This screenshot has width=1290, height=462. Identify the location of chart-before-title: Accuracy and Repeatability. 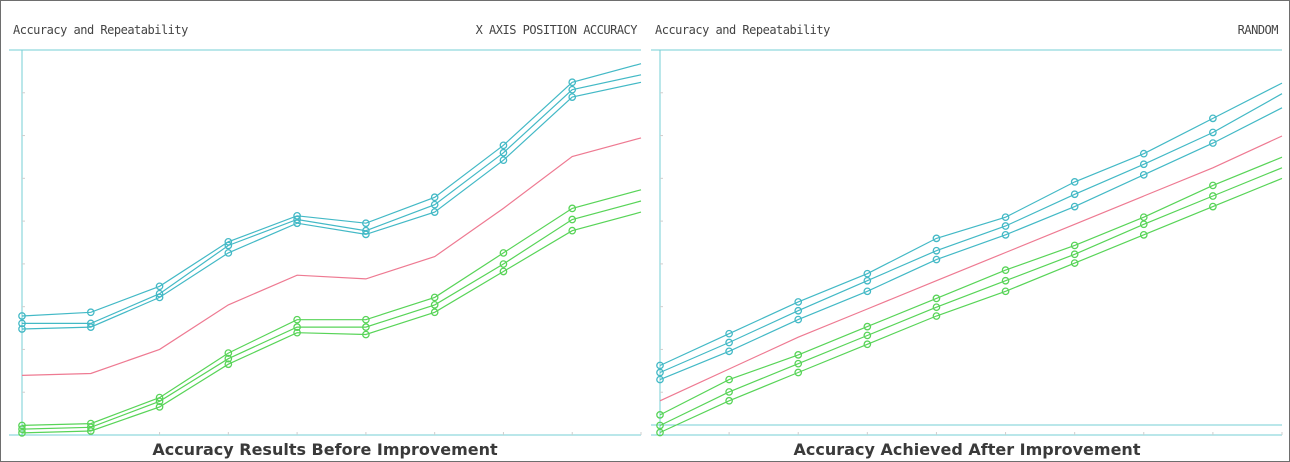
(100, 30).